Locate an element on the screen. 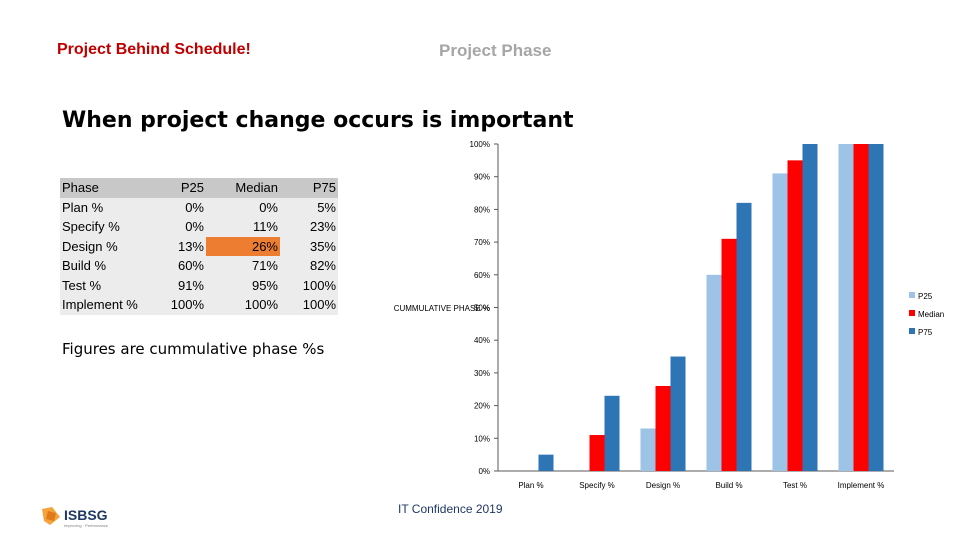 The image size is (960, 540). isbsg-logo-icon: ISBSG Improving · Performance is located at coordinates (75, 517).